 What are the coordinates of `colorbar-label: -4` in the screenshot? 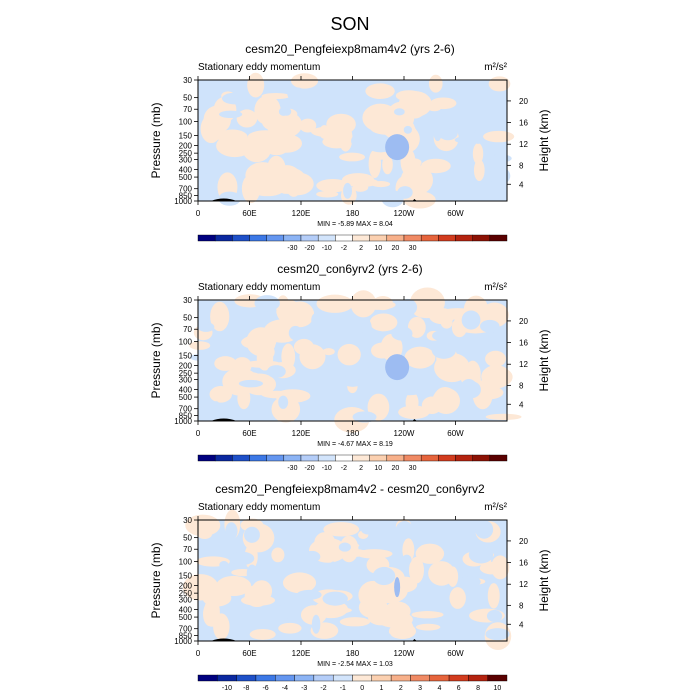 It's located at (285, 688).